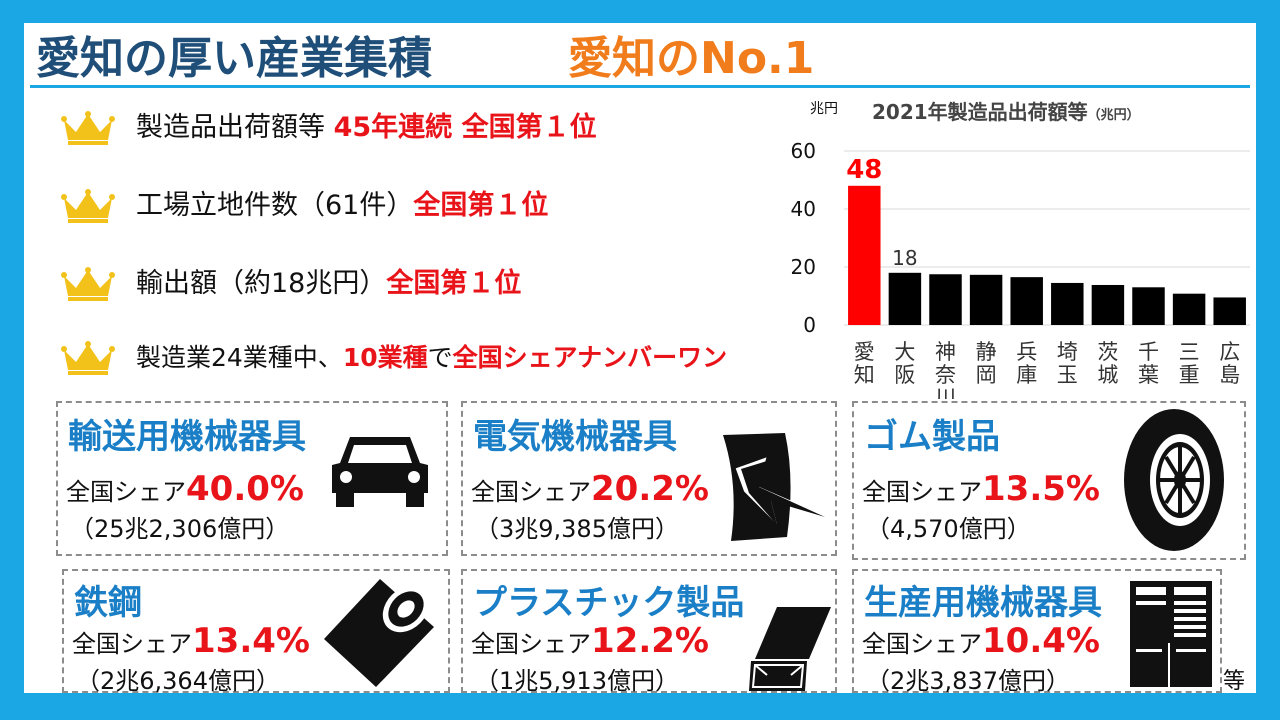 The width and height of the screenshot is (1280, 720). Describe the element at coordinates (904, 258) in the screenshot. I see `data-label: 18` at that location.